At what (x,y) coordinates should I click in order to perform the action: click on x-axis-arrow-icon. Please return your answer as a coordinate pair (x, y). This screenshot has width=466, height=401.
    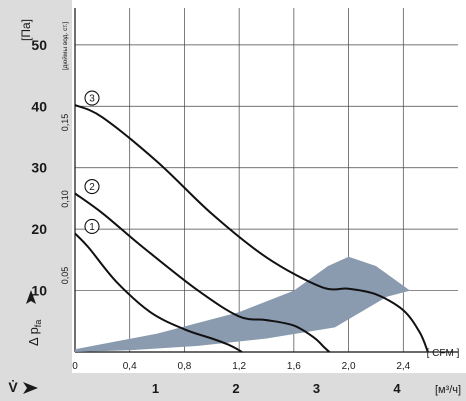
    Looking at the image, I should click on (30, 388).